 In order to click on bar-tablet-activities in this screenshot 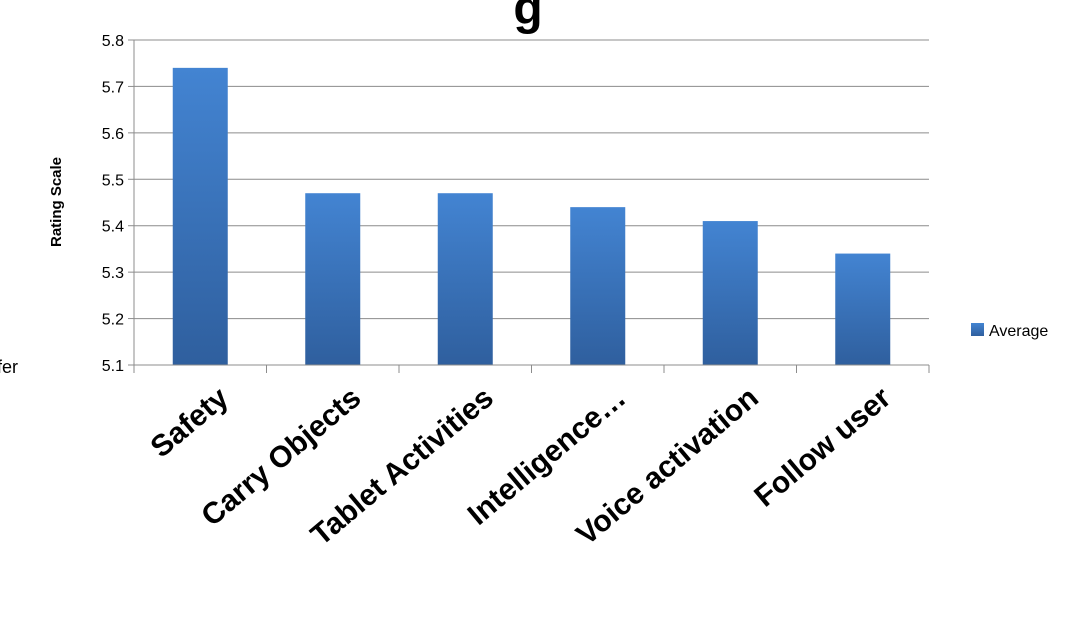, I will do `click(465, 279)`.